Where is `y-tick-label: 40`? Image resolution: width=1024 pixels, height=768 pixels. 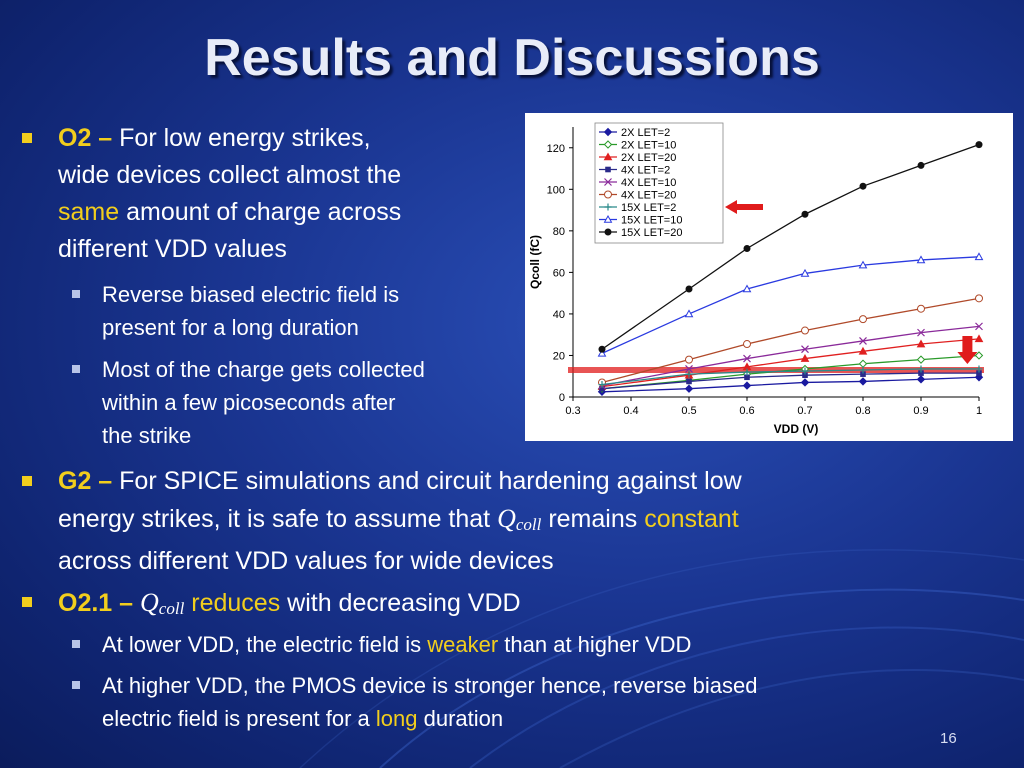 y-tick-label: 40 is located at coordinates (559, 315).